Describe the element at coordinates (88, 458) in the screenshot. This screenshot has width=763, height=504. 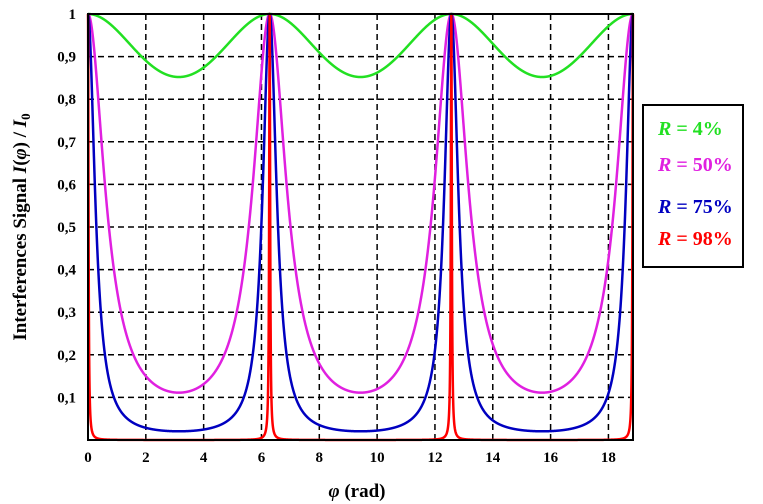
I see `x-tick-label: 0` at that location.